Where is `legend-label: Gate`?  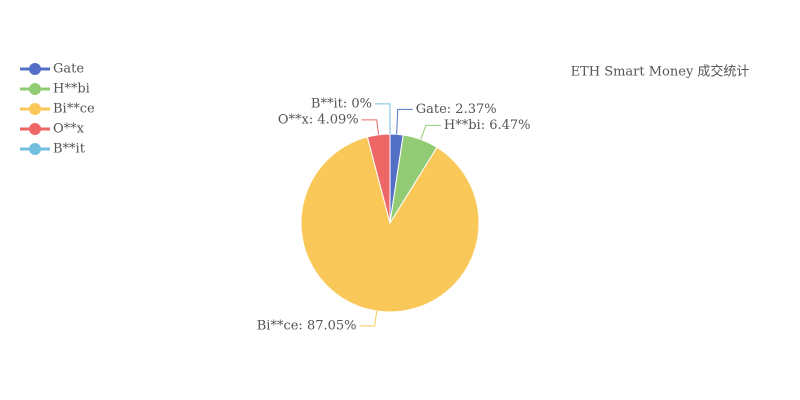 legend-label: Gate is located at coordinates (68, 69).